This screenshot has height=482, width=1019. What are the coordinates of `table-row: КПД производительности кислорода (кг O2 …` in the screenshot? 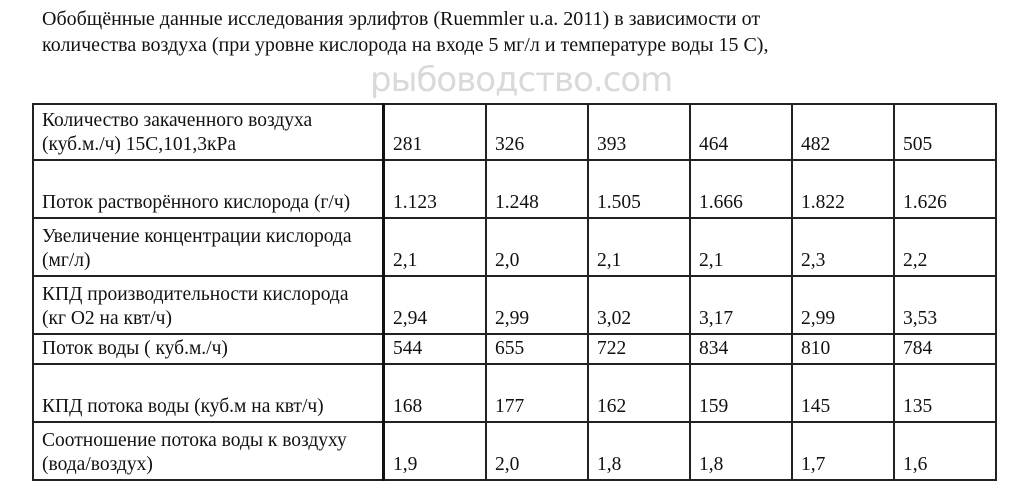 It's located at (514, 305).